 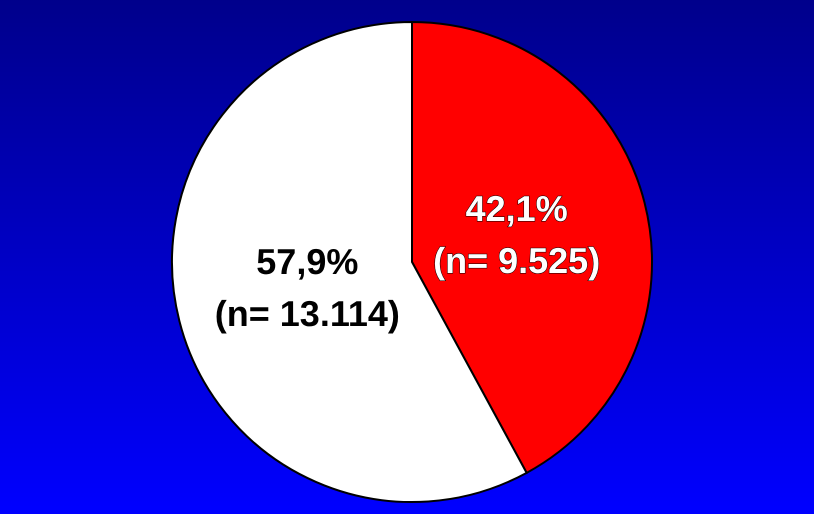 What do you see at coordinates (516, 234) in the screenshot?
I see `data-label: 42,1% (n= 9.525)` at bounding box center [516, 234].